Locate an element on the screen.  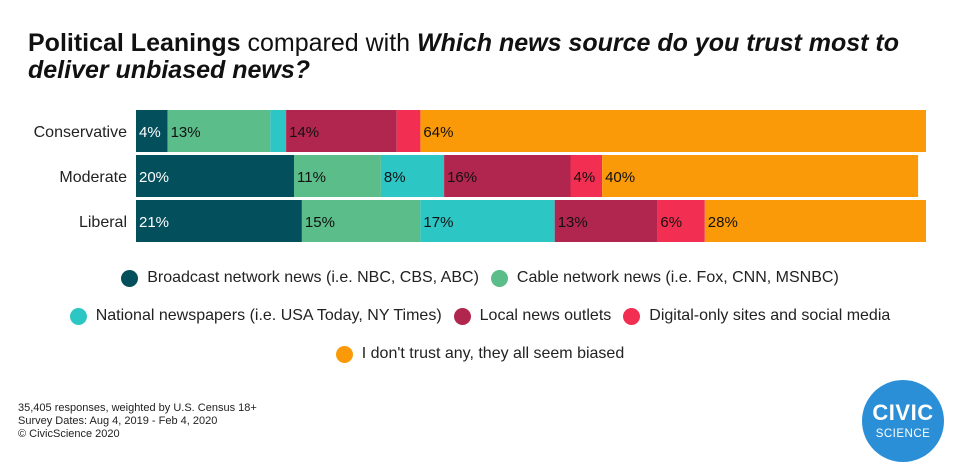
title-part-2: compared with is located at coordinates (329, 43).